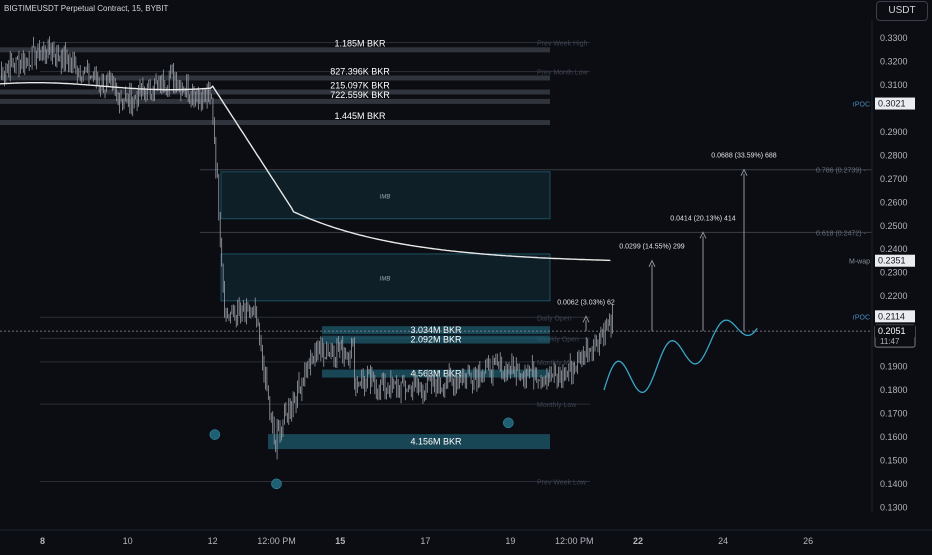  What do you see at coordinates (360, 43) in the screenshot?
I see `liquidation-label: 1.185M BKR` at bounding box center [360, 43].